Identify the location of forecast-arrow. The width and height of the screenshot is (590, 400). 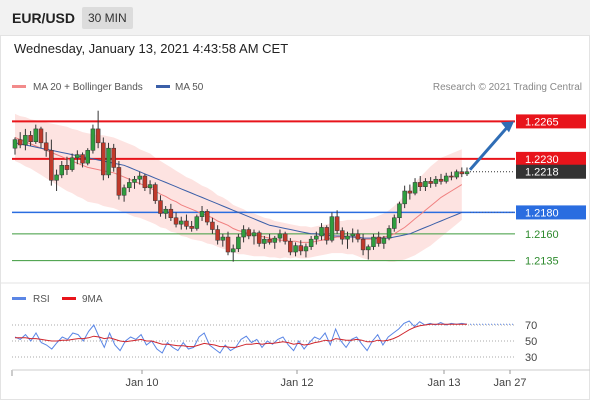
(491, 146).